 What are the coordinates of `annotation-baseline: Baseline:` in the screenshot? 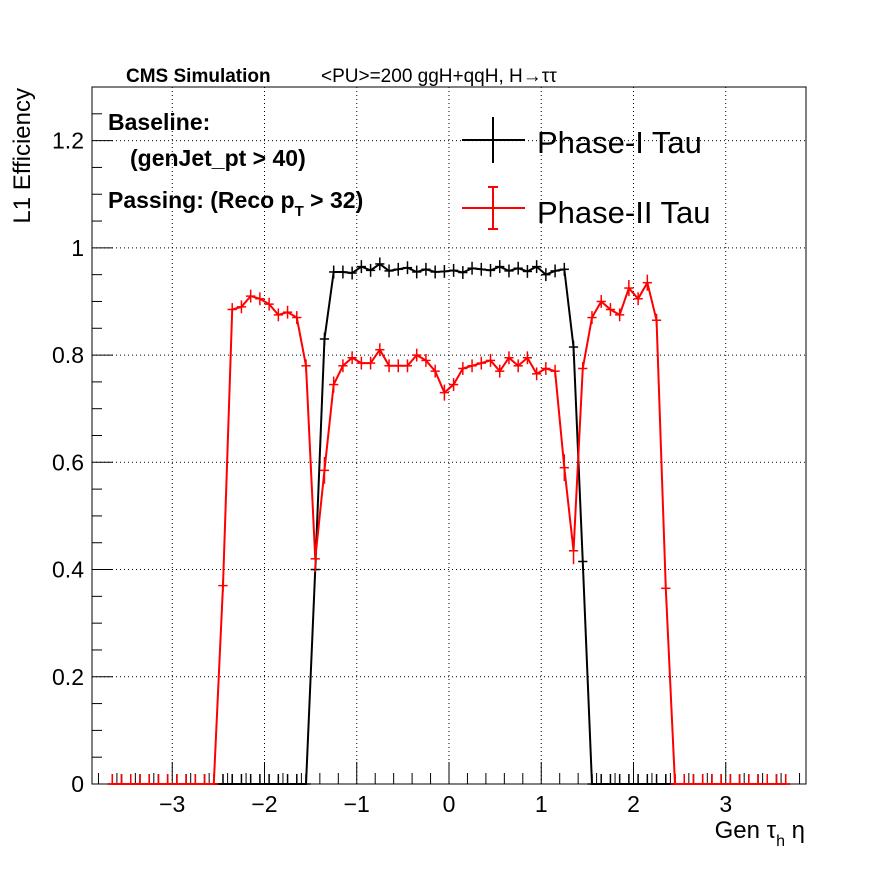 It's located at (159, 122).